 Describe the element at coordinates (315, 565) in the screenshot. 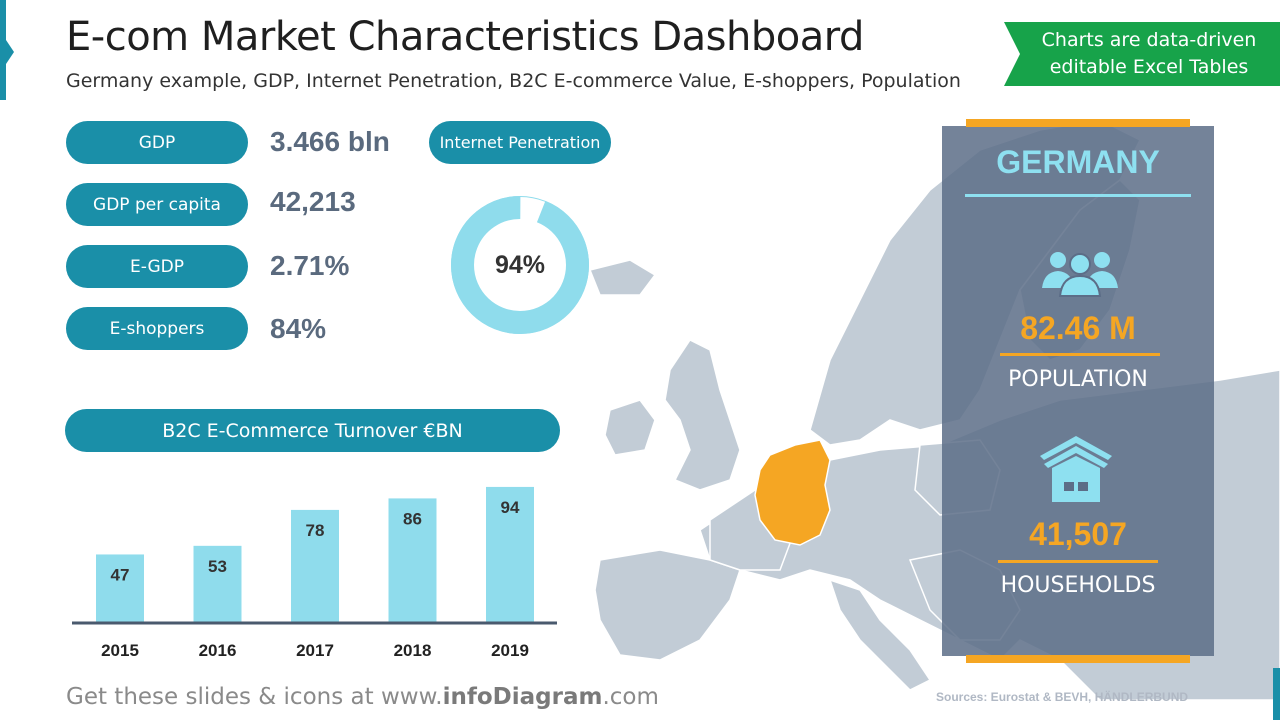

I see `bar-2017` at that location.